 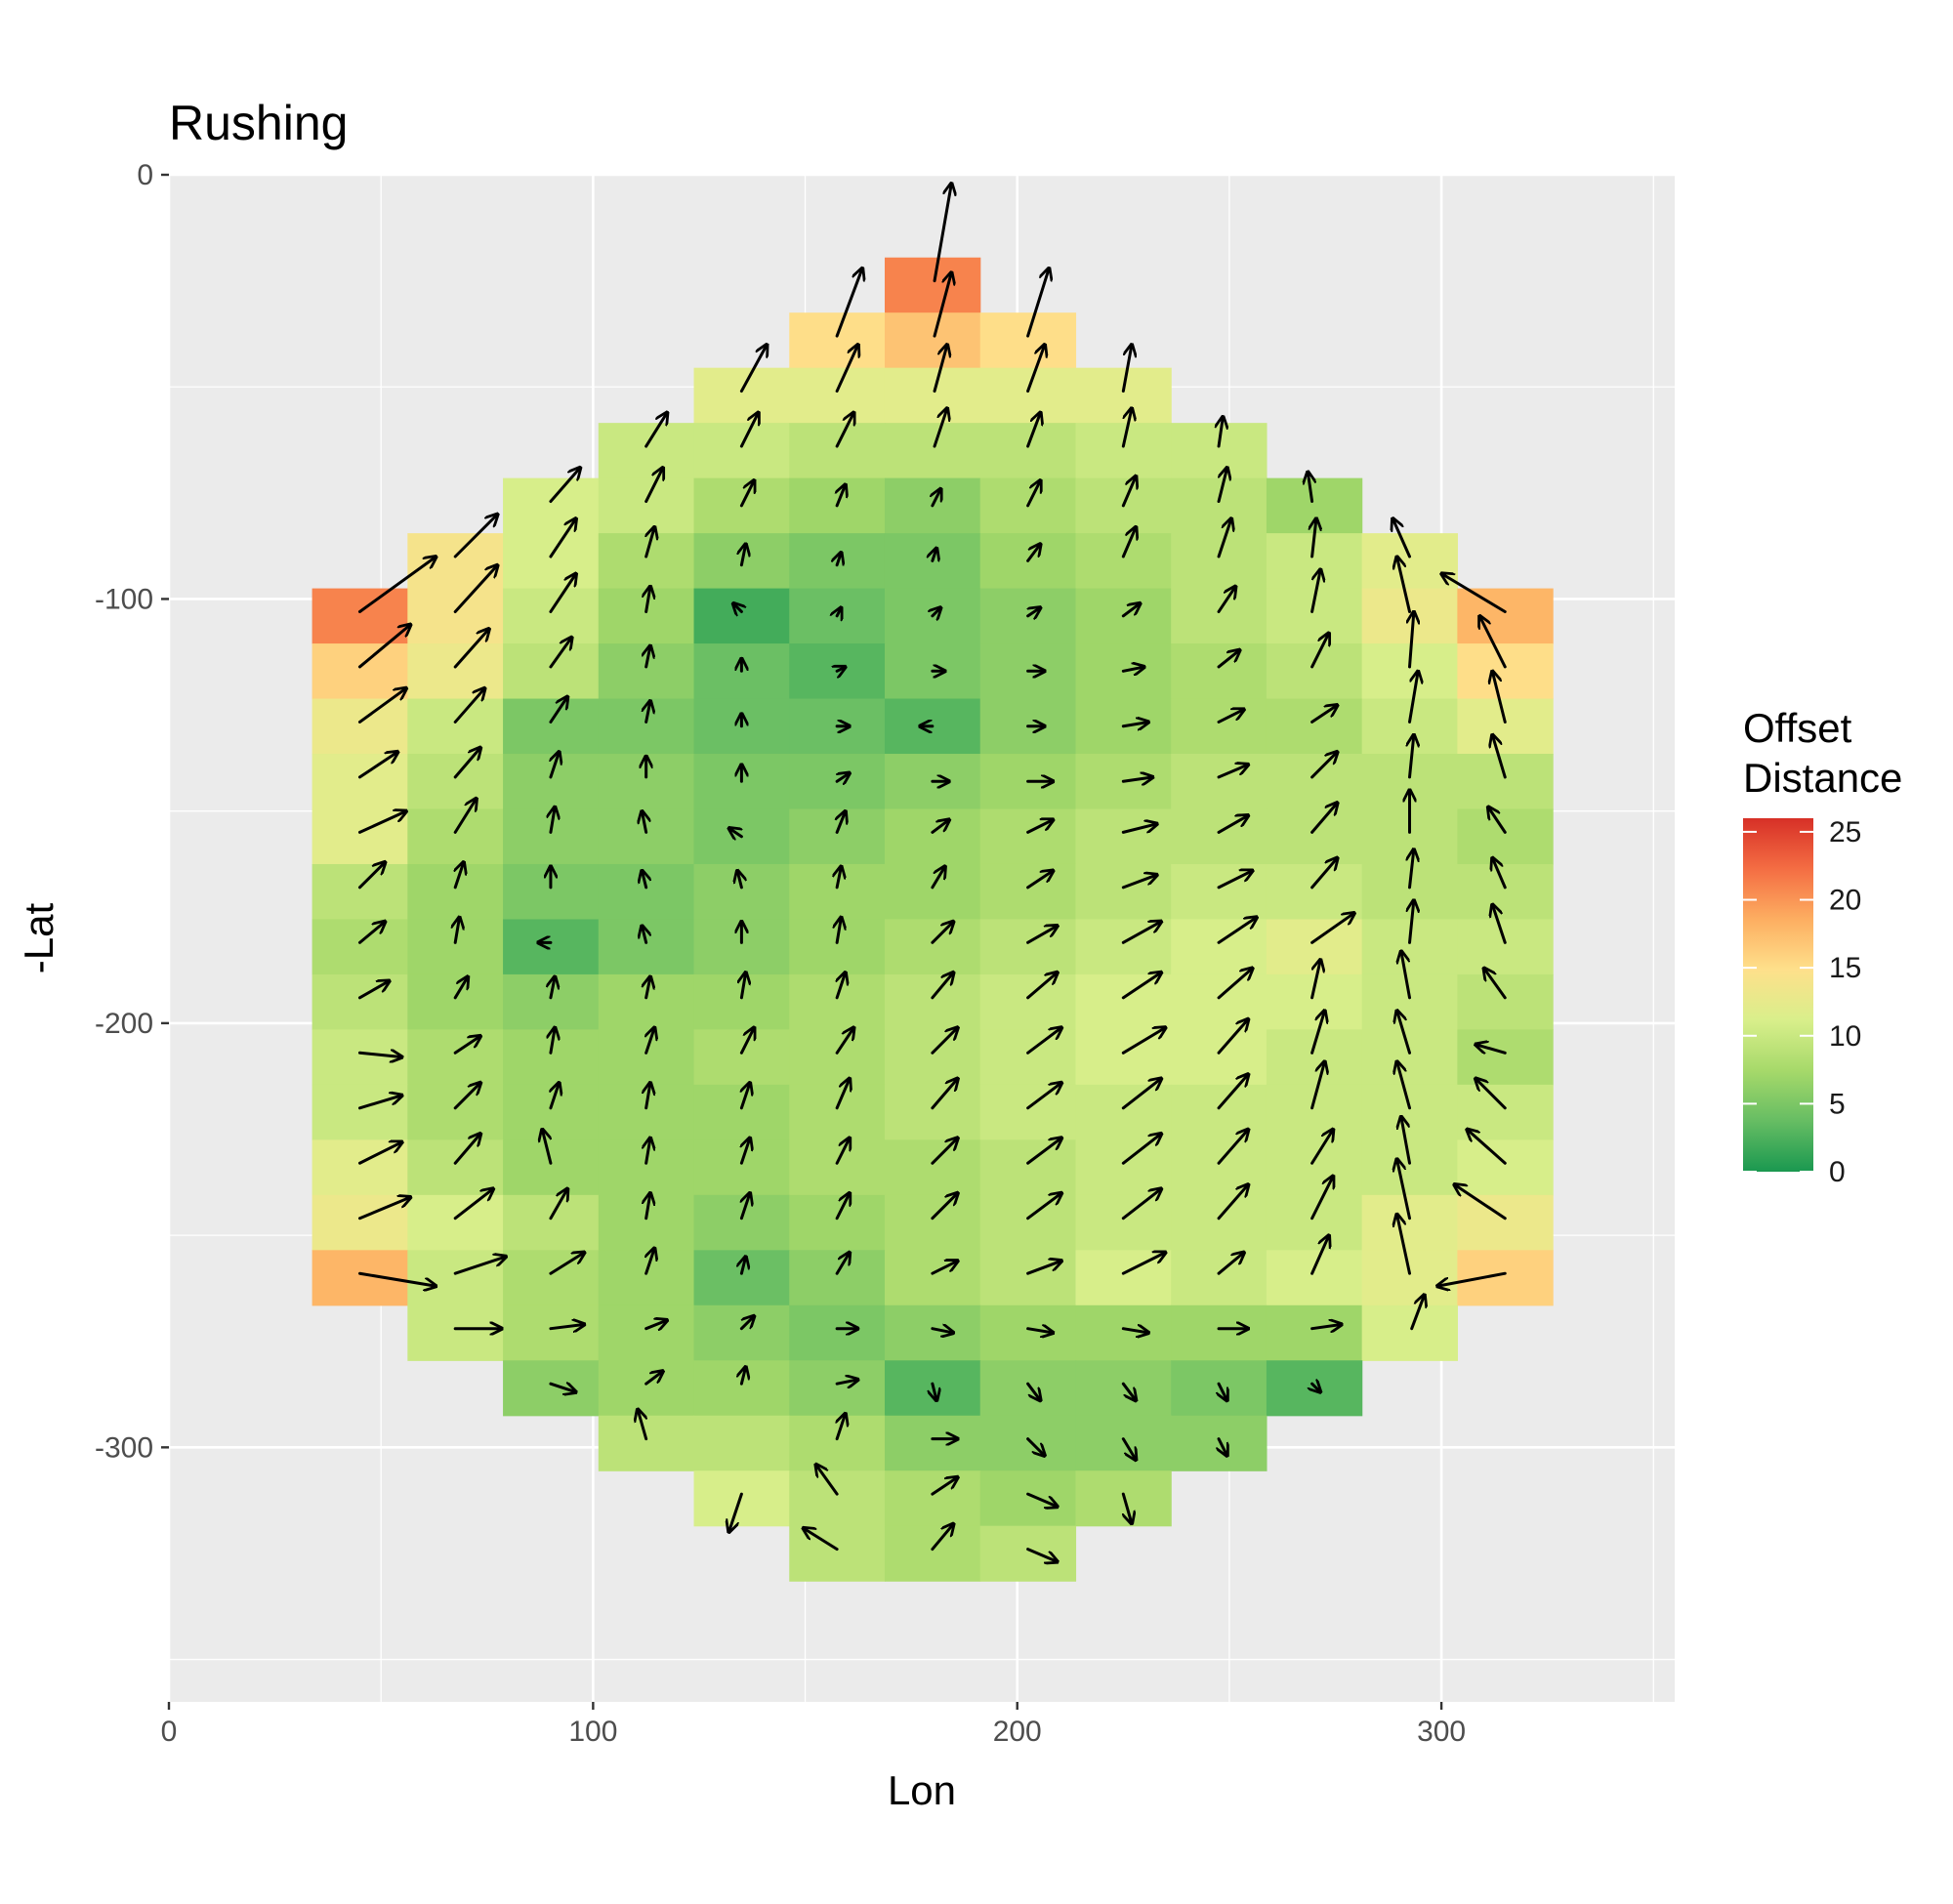 I want to click on legend-title-line-2: Distance, so click(x=1822, y=778).